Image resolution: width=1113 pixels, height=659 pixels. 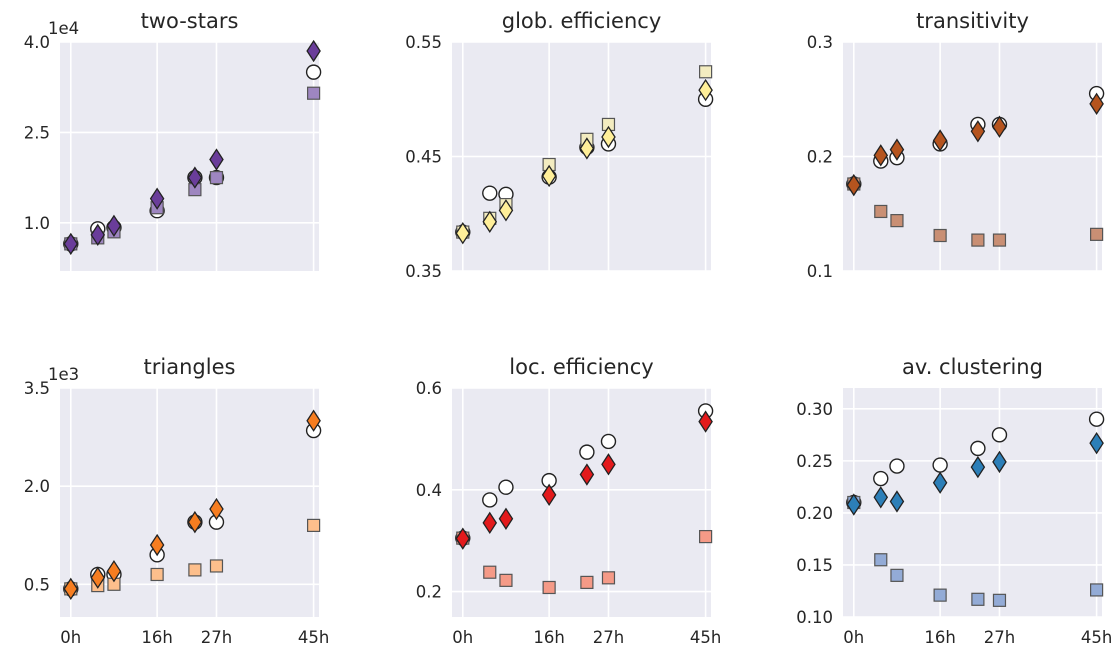 I want to click on y-tick-label: 0.4, so click(x=429, y=490).